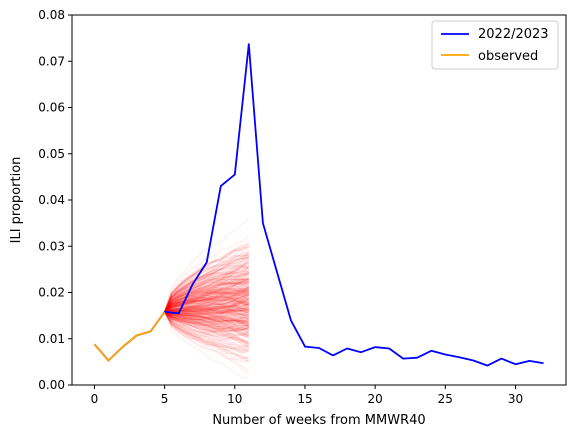 The image size is (576, 438). What do you see at coordinates (515, 399) in the screenshot?
I see `x-tick-label: 30` at bounding box center [515, 399].